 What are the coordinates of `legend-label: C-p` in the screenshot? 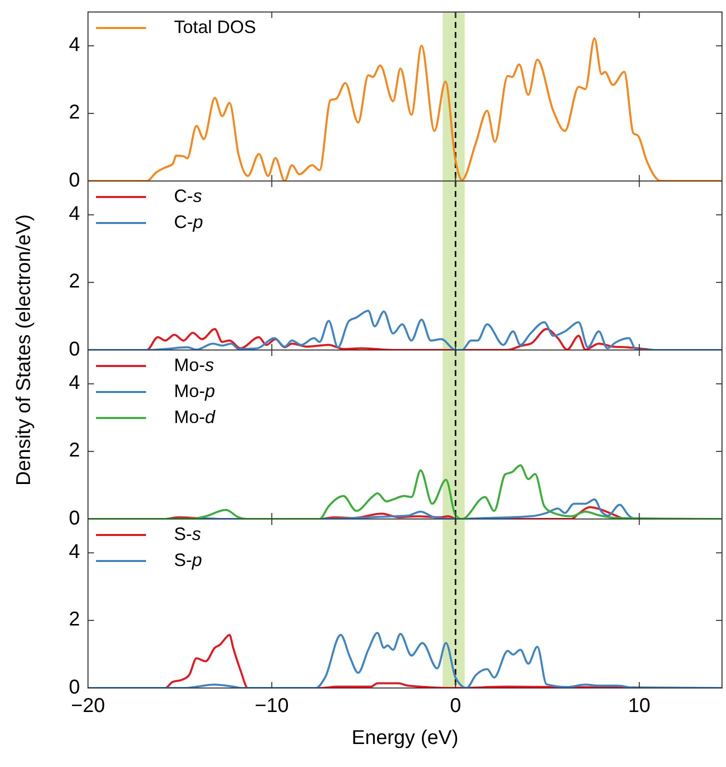 It's located at (189, 222).